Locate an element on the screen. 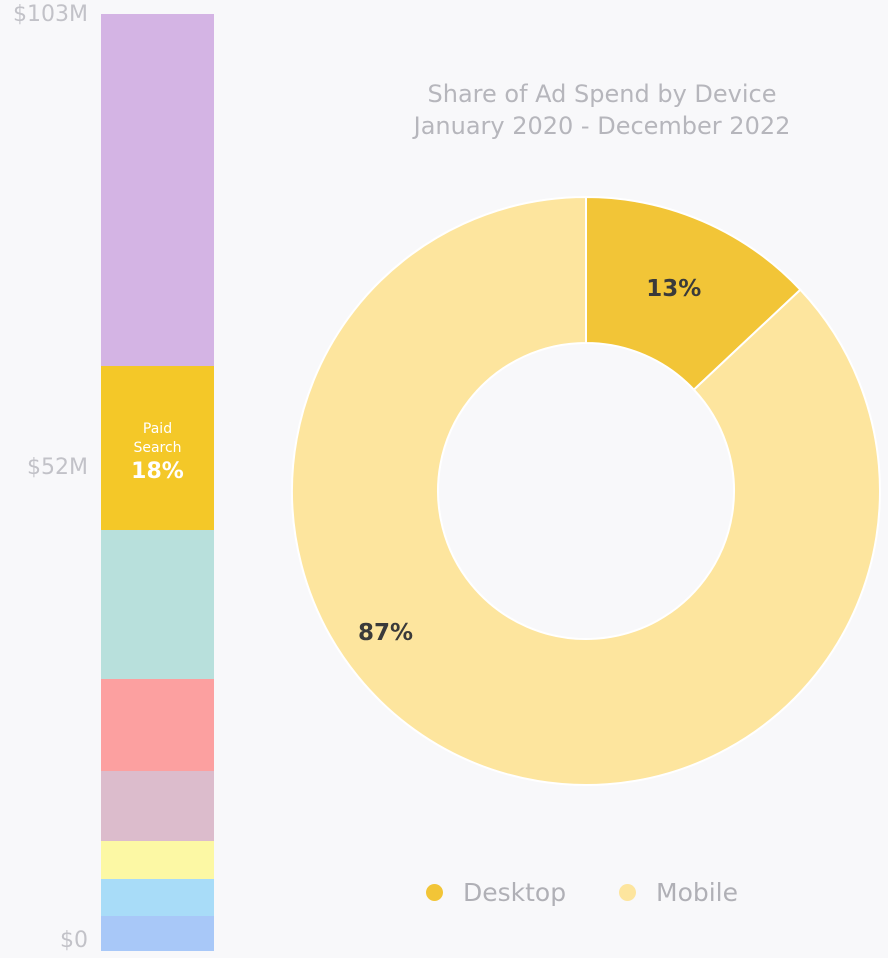 The image size is (888, 958). mobile-legend-dot is located at coordinates (627, 892).